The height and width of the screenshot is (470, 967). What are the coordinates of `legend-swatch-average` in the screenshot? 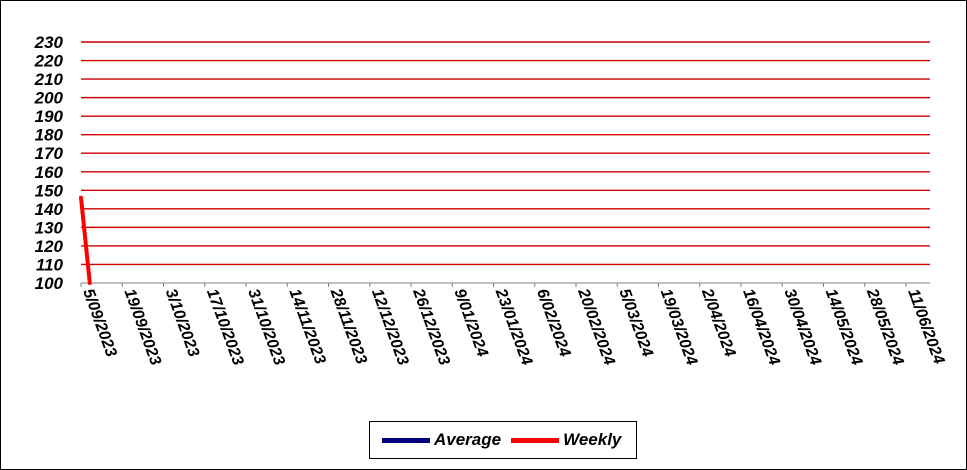 It's located at (406, 440).